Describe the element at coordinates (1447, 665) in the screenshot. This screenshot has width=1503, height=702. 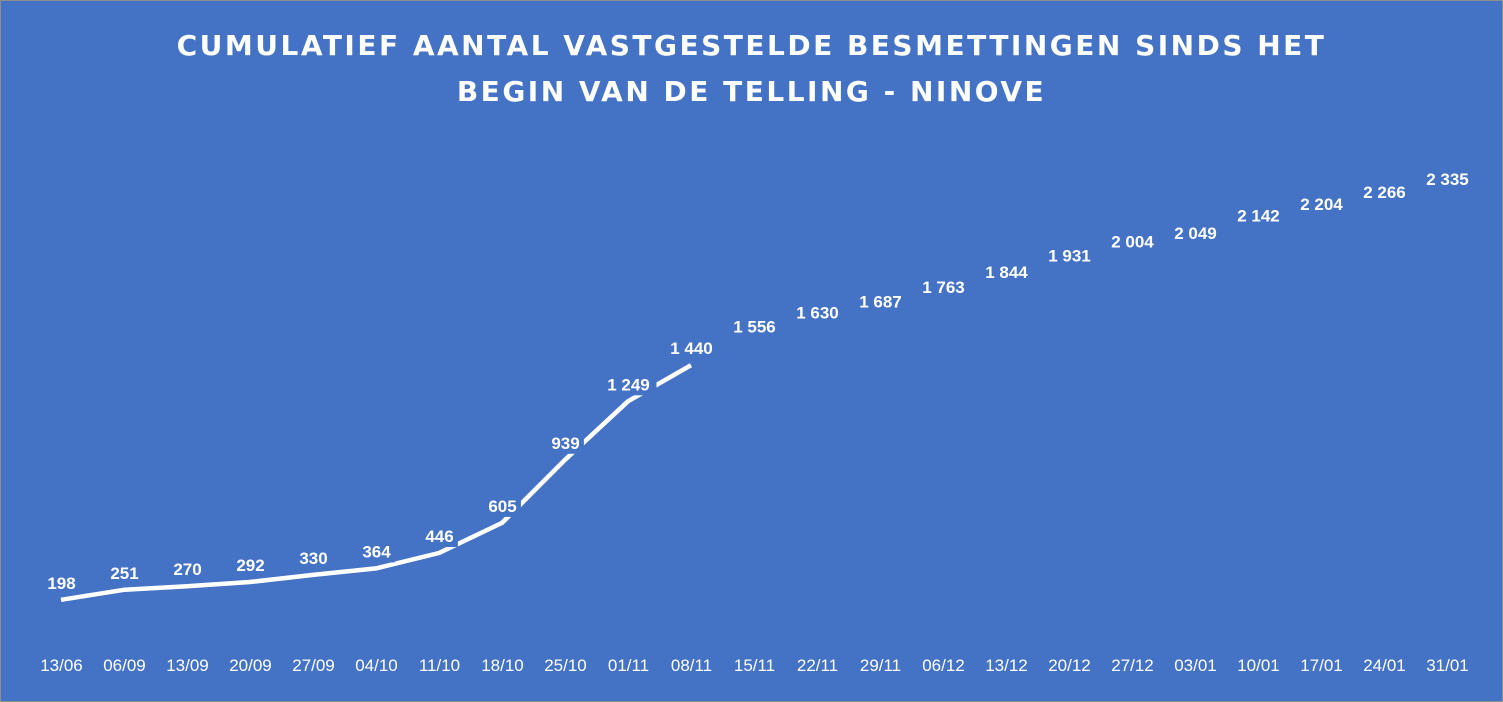
I see `x-tick-label: 31/01` at that location.